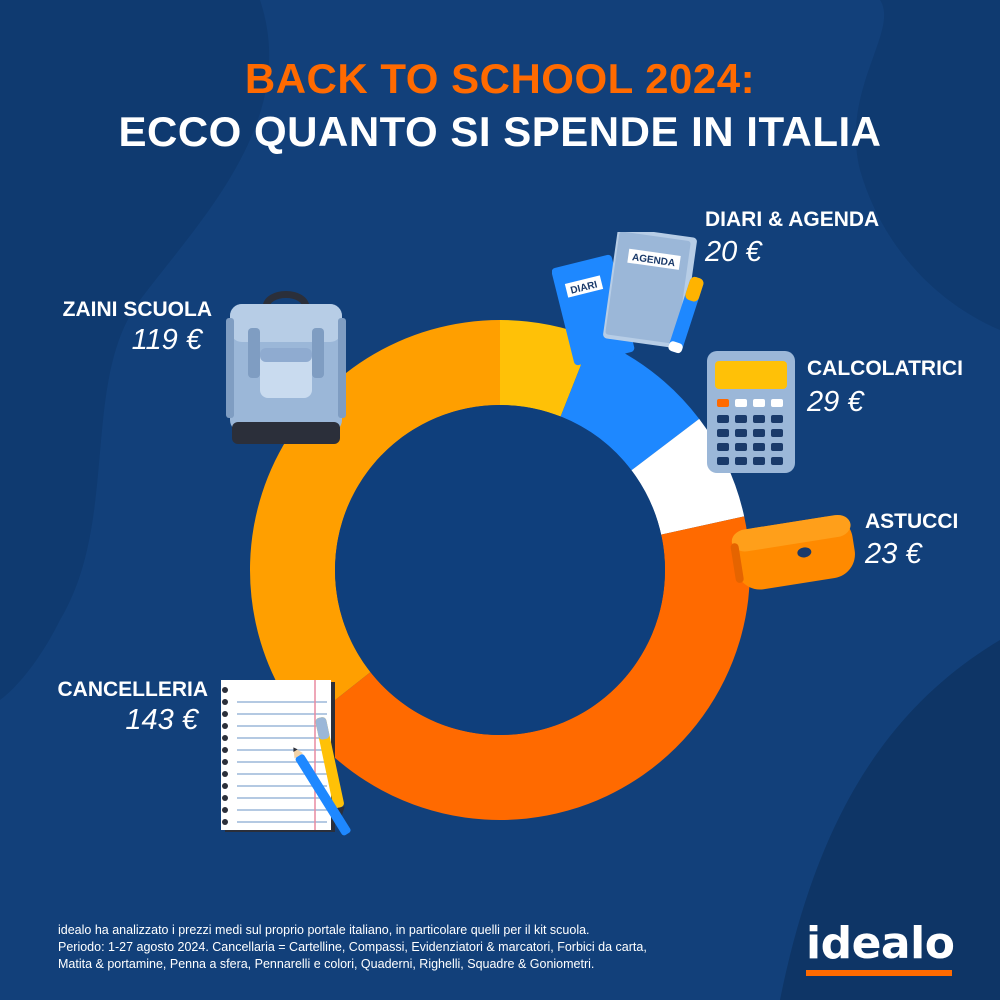 The height and width of the screenshot is (1000, 1000). I want to click on donut-hole, so click(500, 570).